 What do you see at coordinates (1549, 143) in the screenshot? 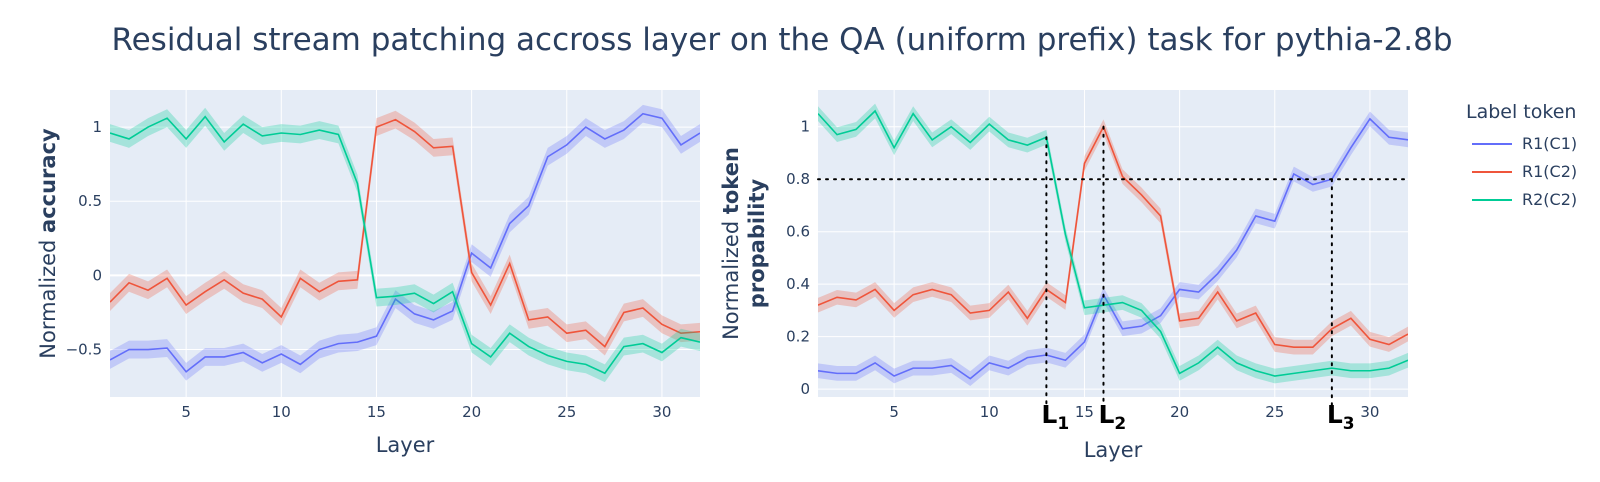
I see `legend-label-r1c1: R1(C1)` at bounding box center [1549, 143].